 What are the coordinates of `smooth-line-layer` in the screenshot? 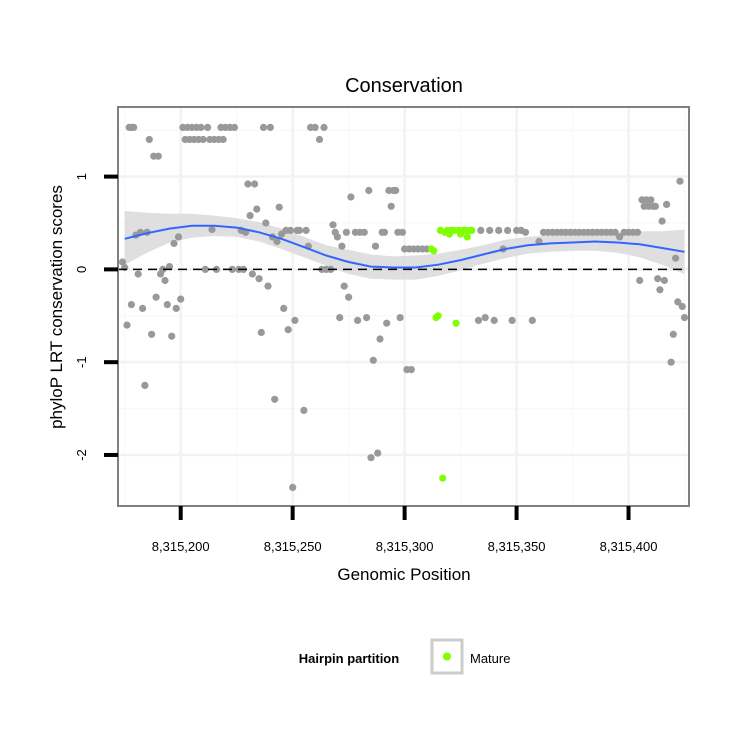 It's located at (404, 246).